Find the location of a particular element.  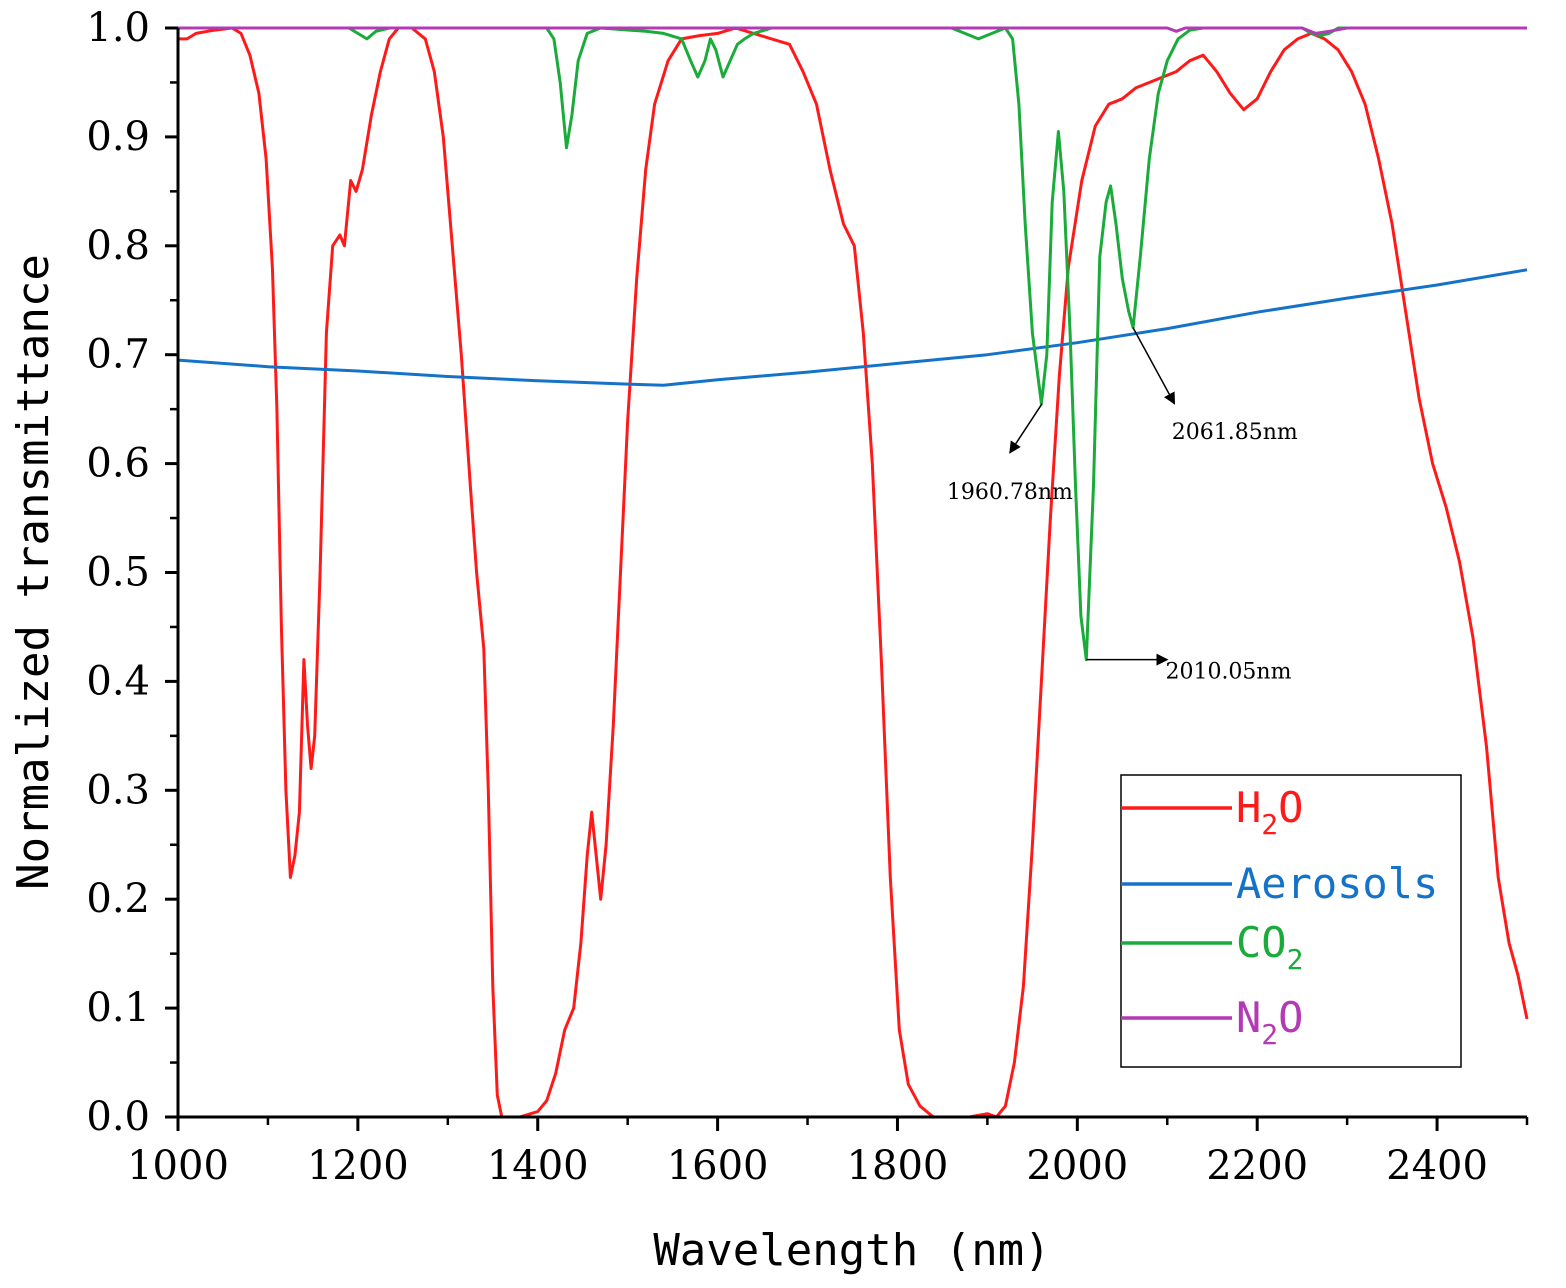

legend-label-aerosols: Aerosols is located at coordinates (1337, 883).